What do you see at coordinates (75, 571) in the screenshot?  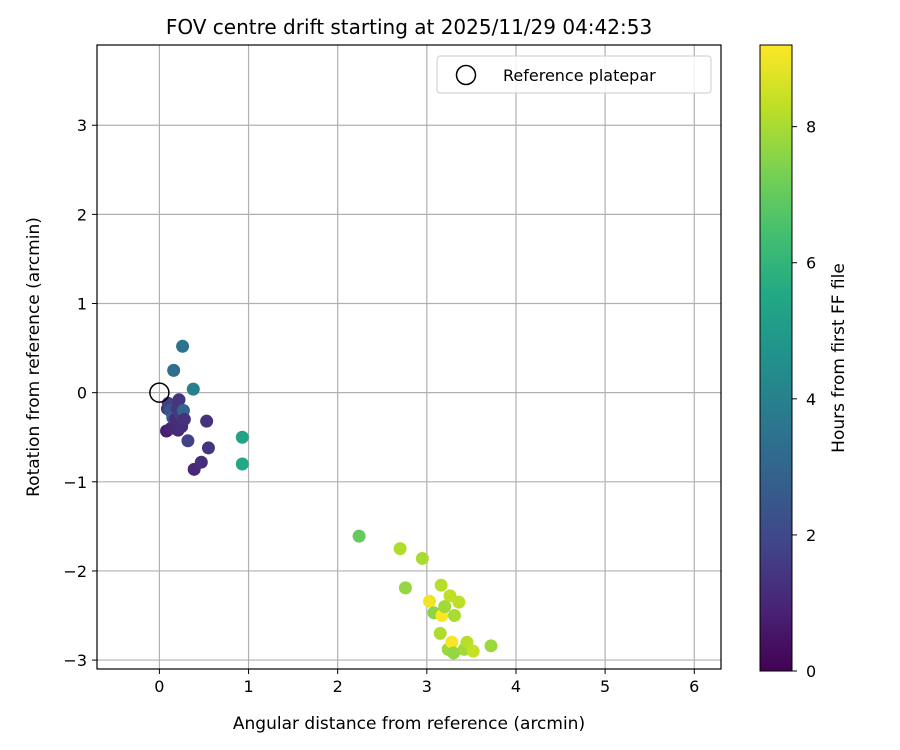 I see `y-tick-label: −2` at bounding box center [75, 571].